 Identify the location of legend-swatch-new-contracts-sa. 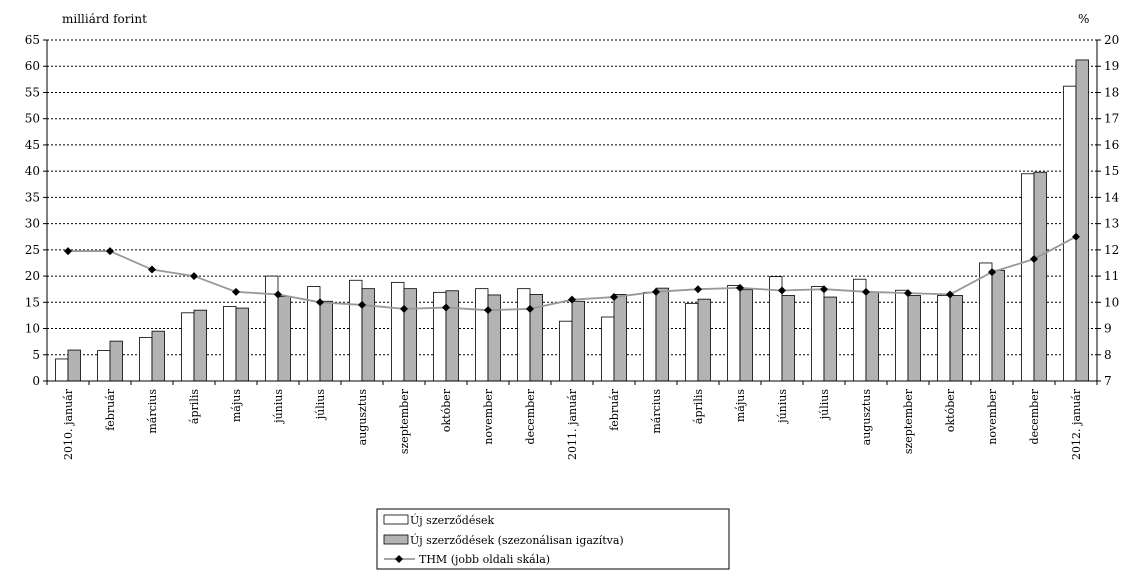
(396, 539).